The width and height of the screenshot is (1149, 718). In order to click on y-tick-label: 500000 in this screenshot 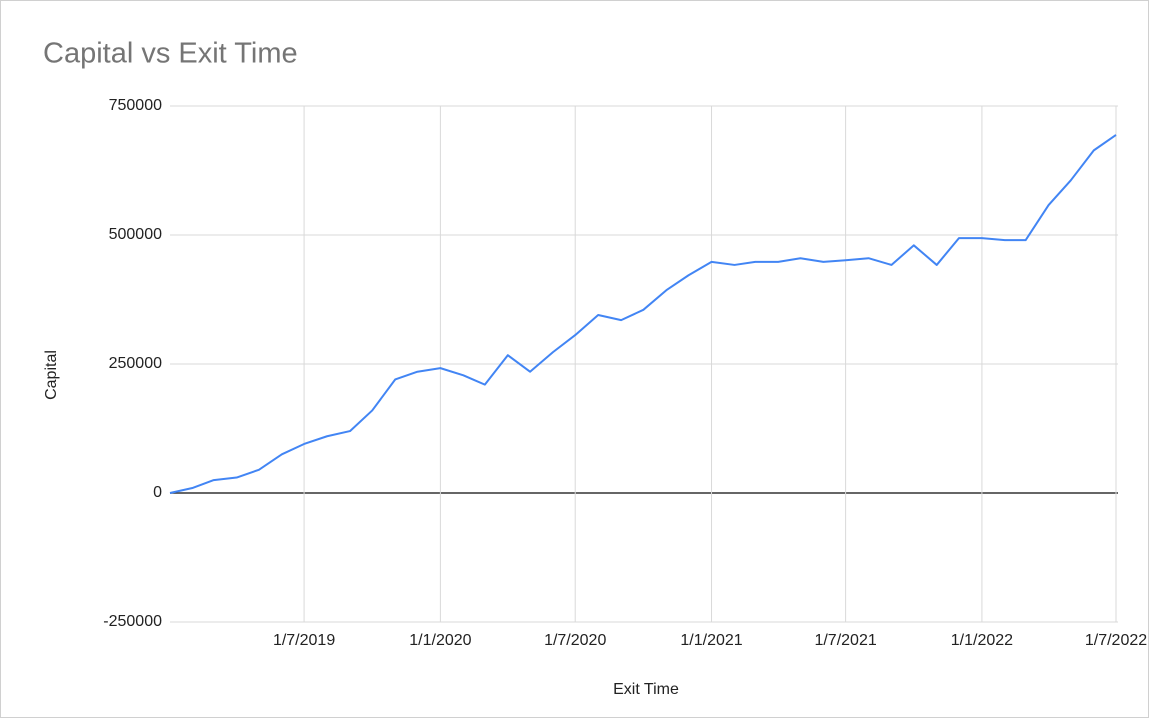, I will do `click(135, 234)`.